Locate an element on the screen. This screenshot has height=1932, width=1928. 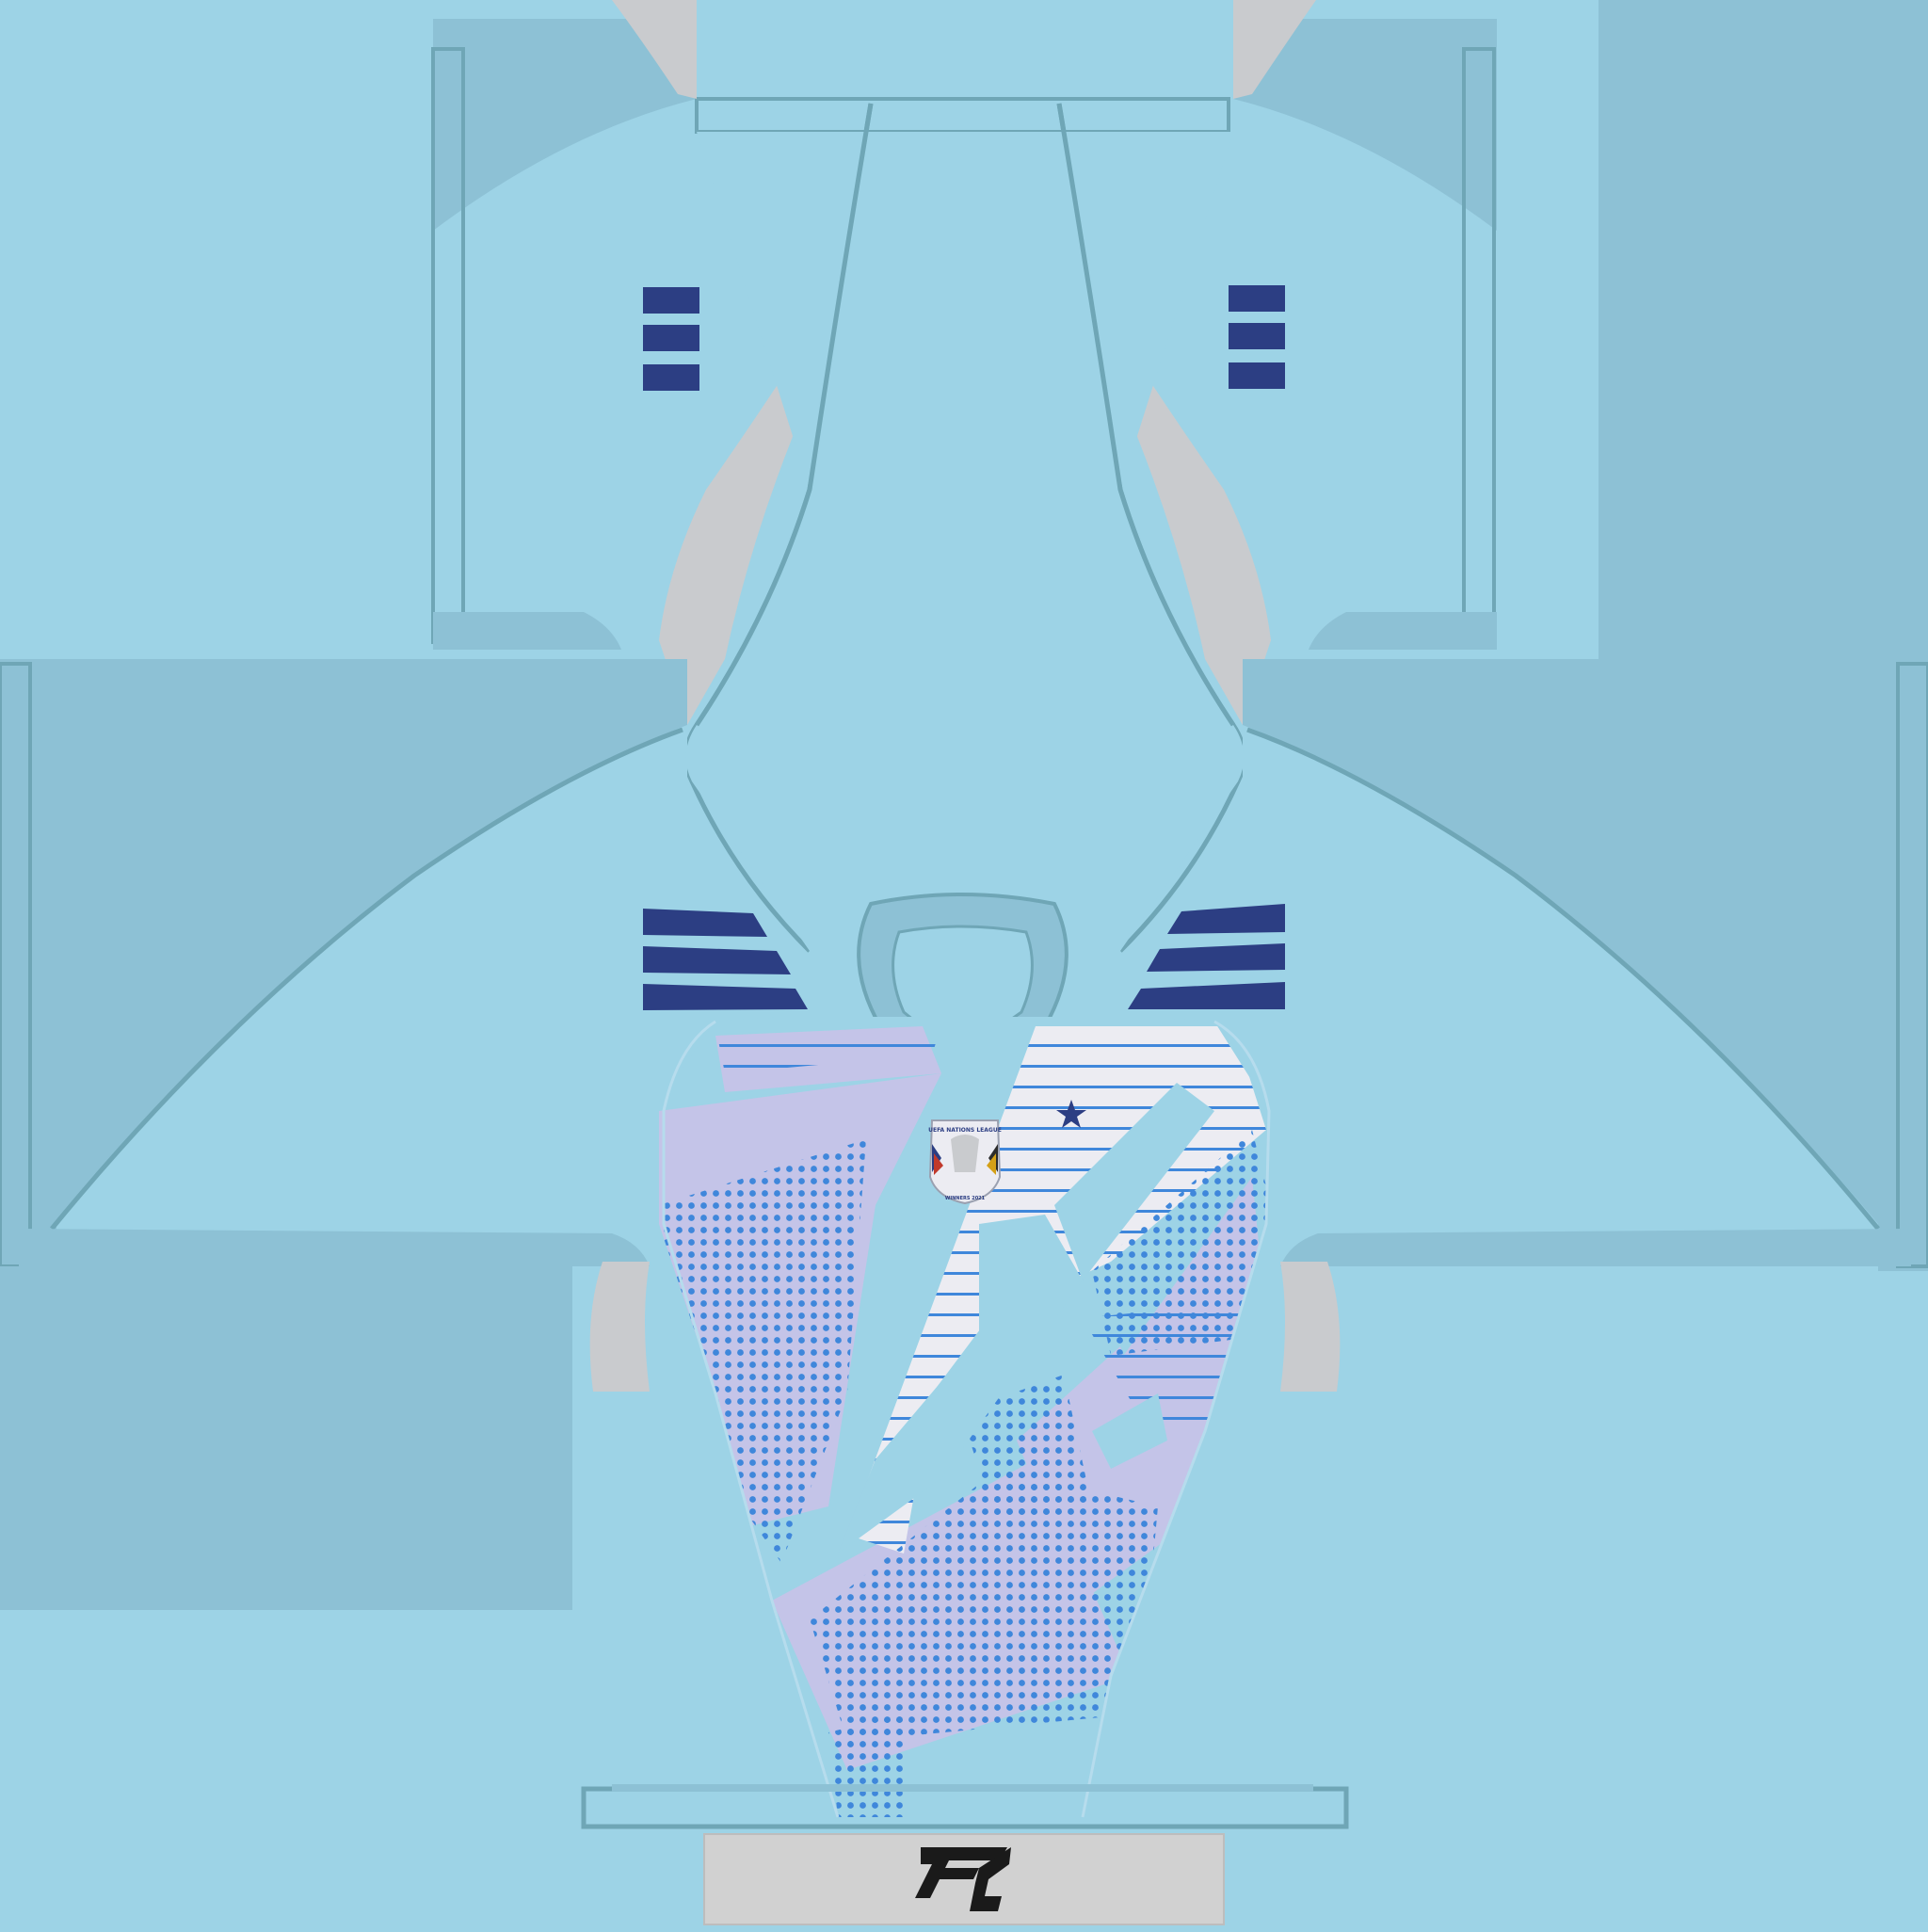
back-body-panel is located at coordinates (965, 541).